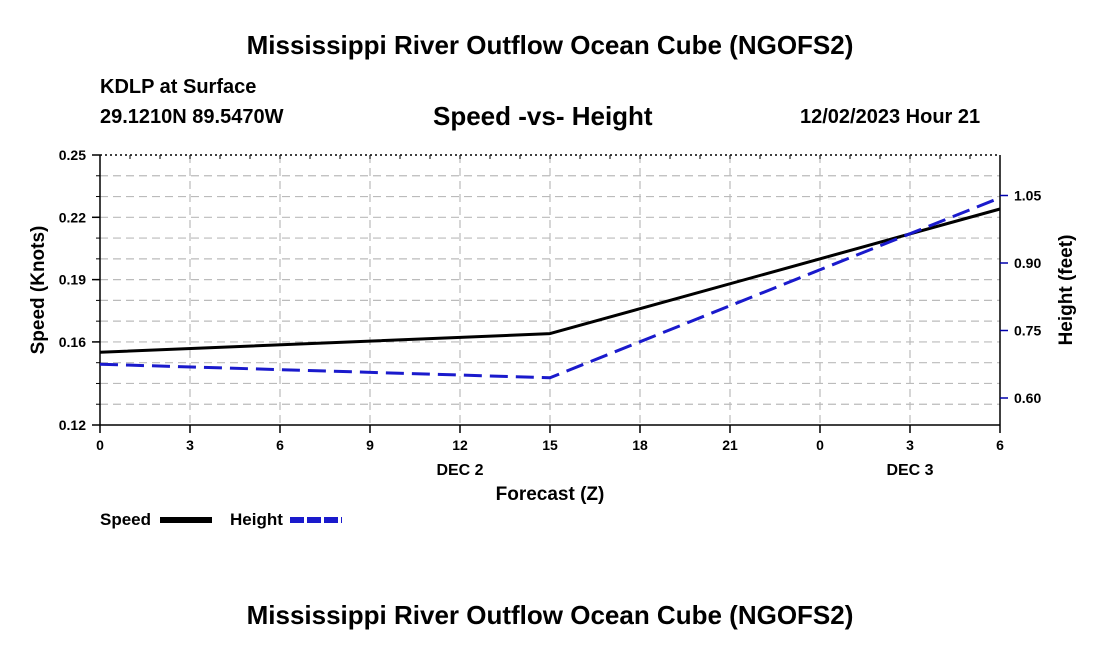 Image resolution: width=1100 pixels, height=650 pixels. What do you see at coordinates (1027, 196) in the screenshot?
I see `y2-tick-label: 1.05` at bounding box center [1027, 196].